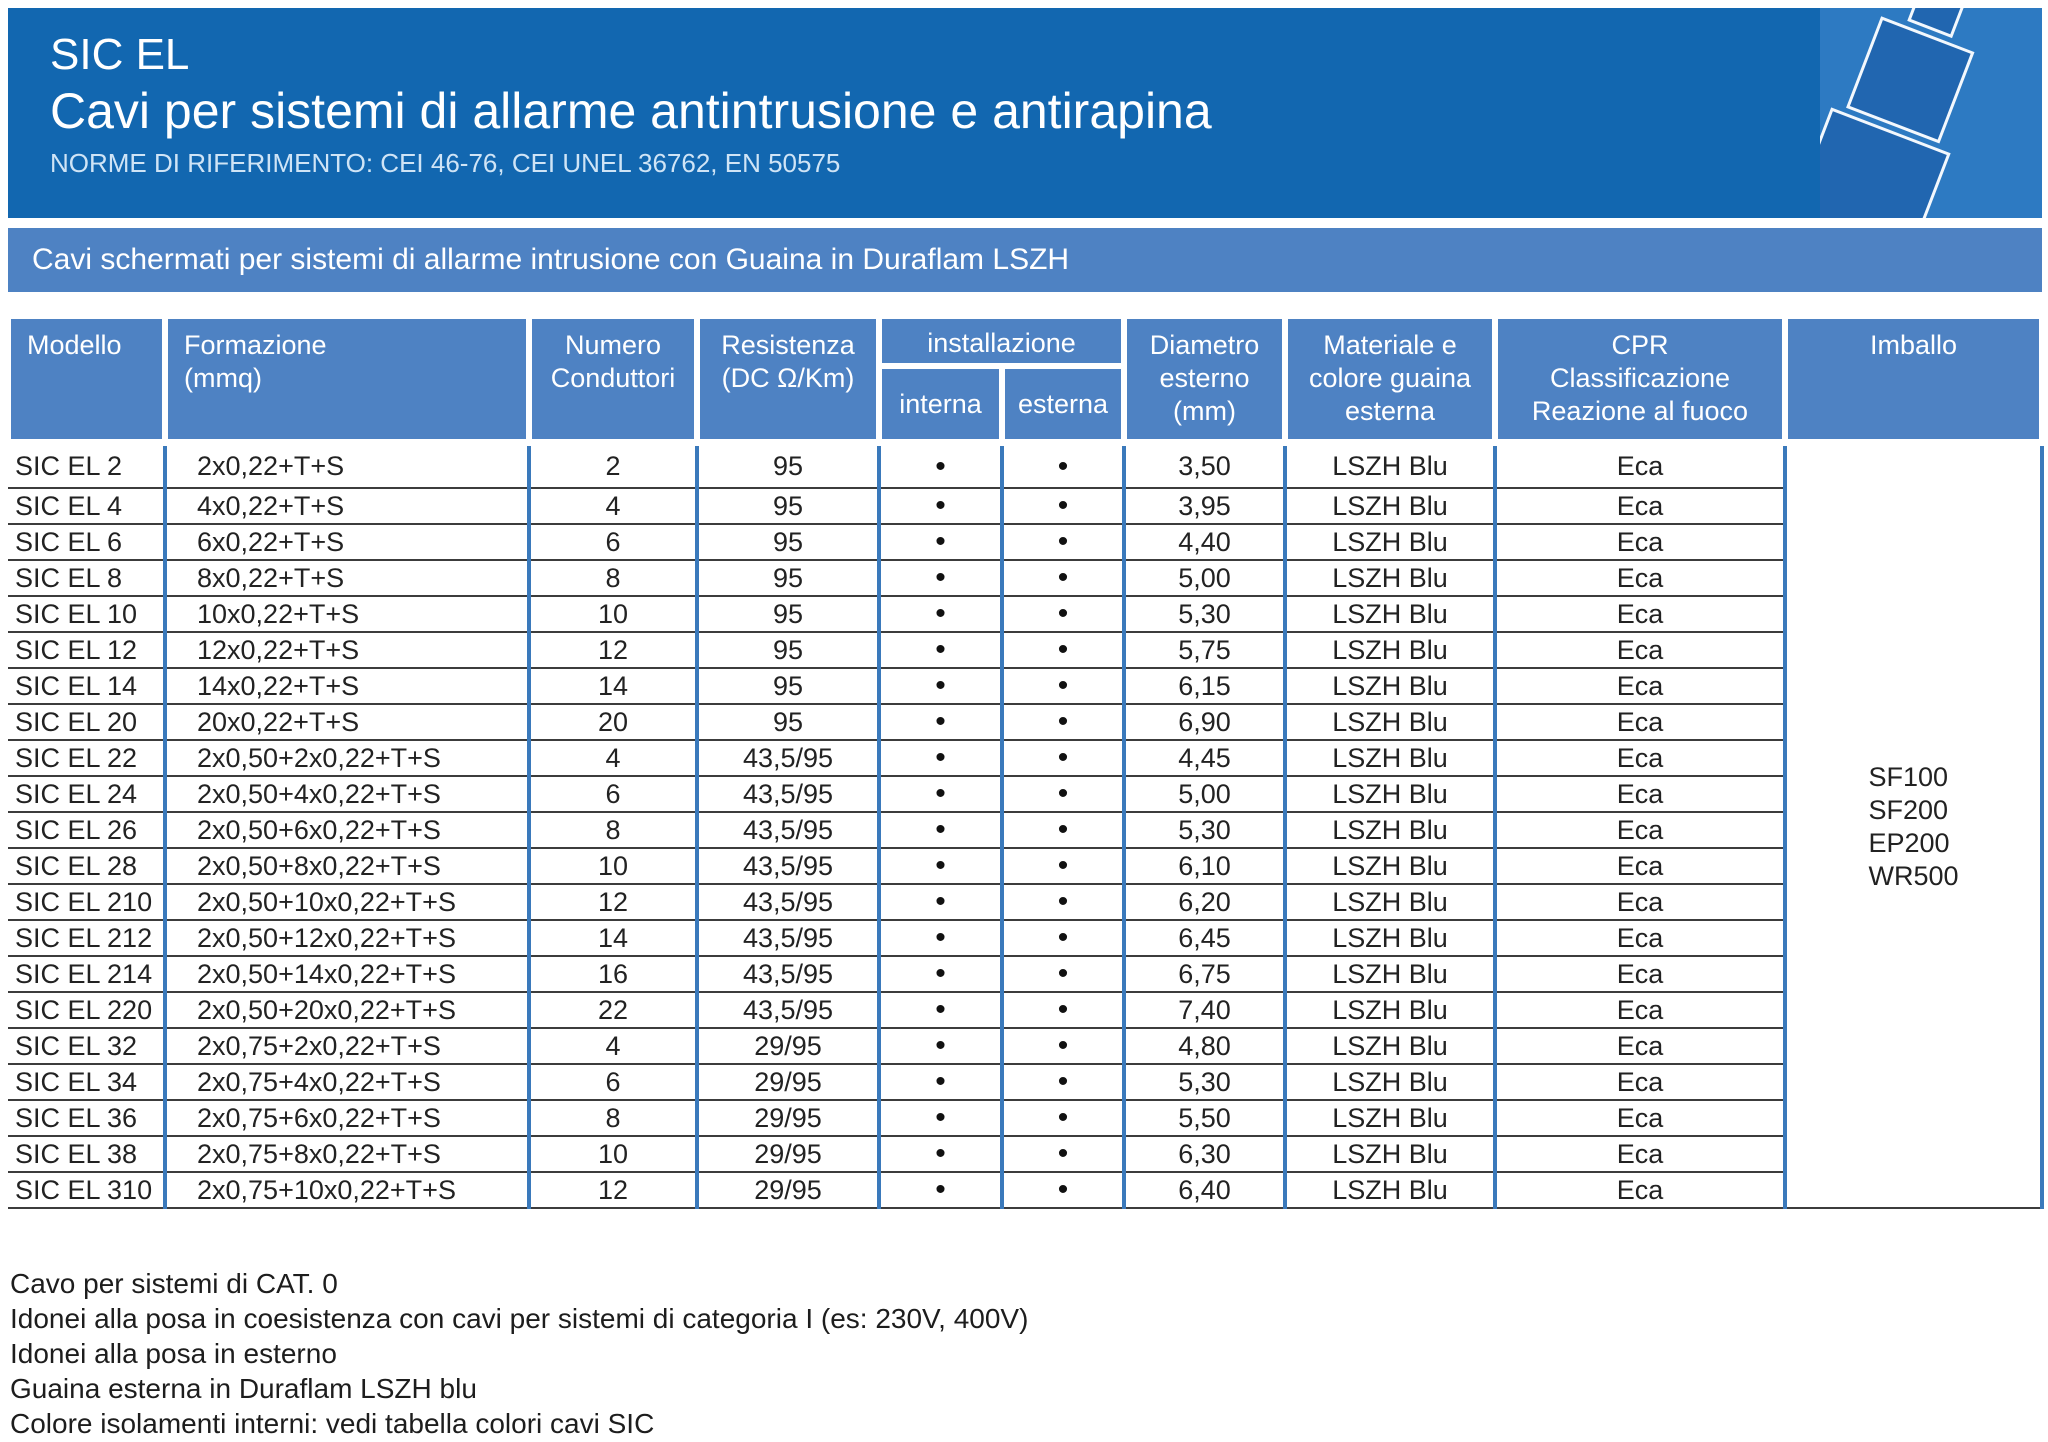 The height and width of the screenshot is (1442, 2048). I want to click on model-cell: SIC EL 220, so click(87, 1009).